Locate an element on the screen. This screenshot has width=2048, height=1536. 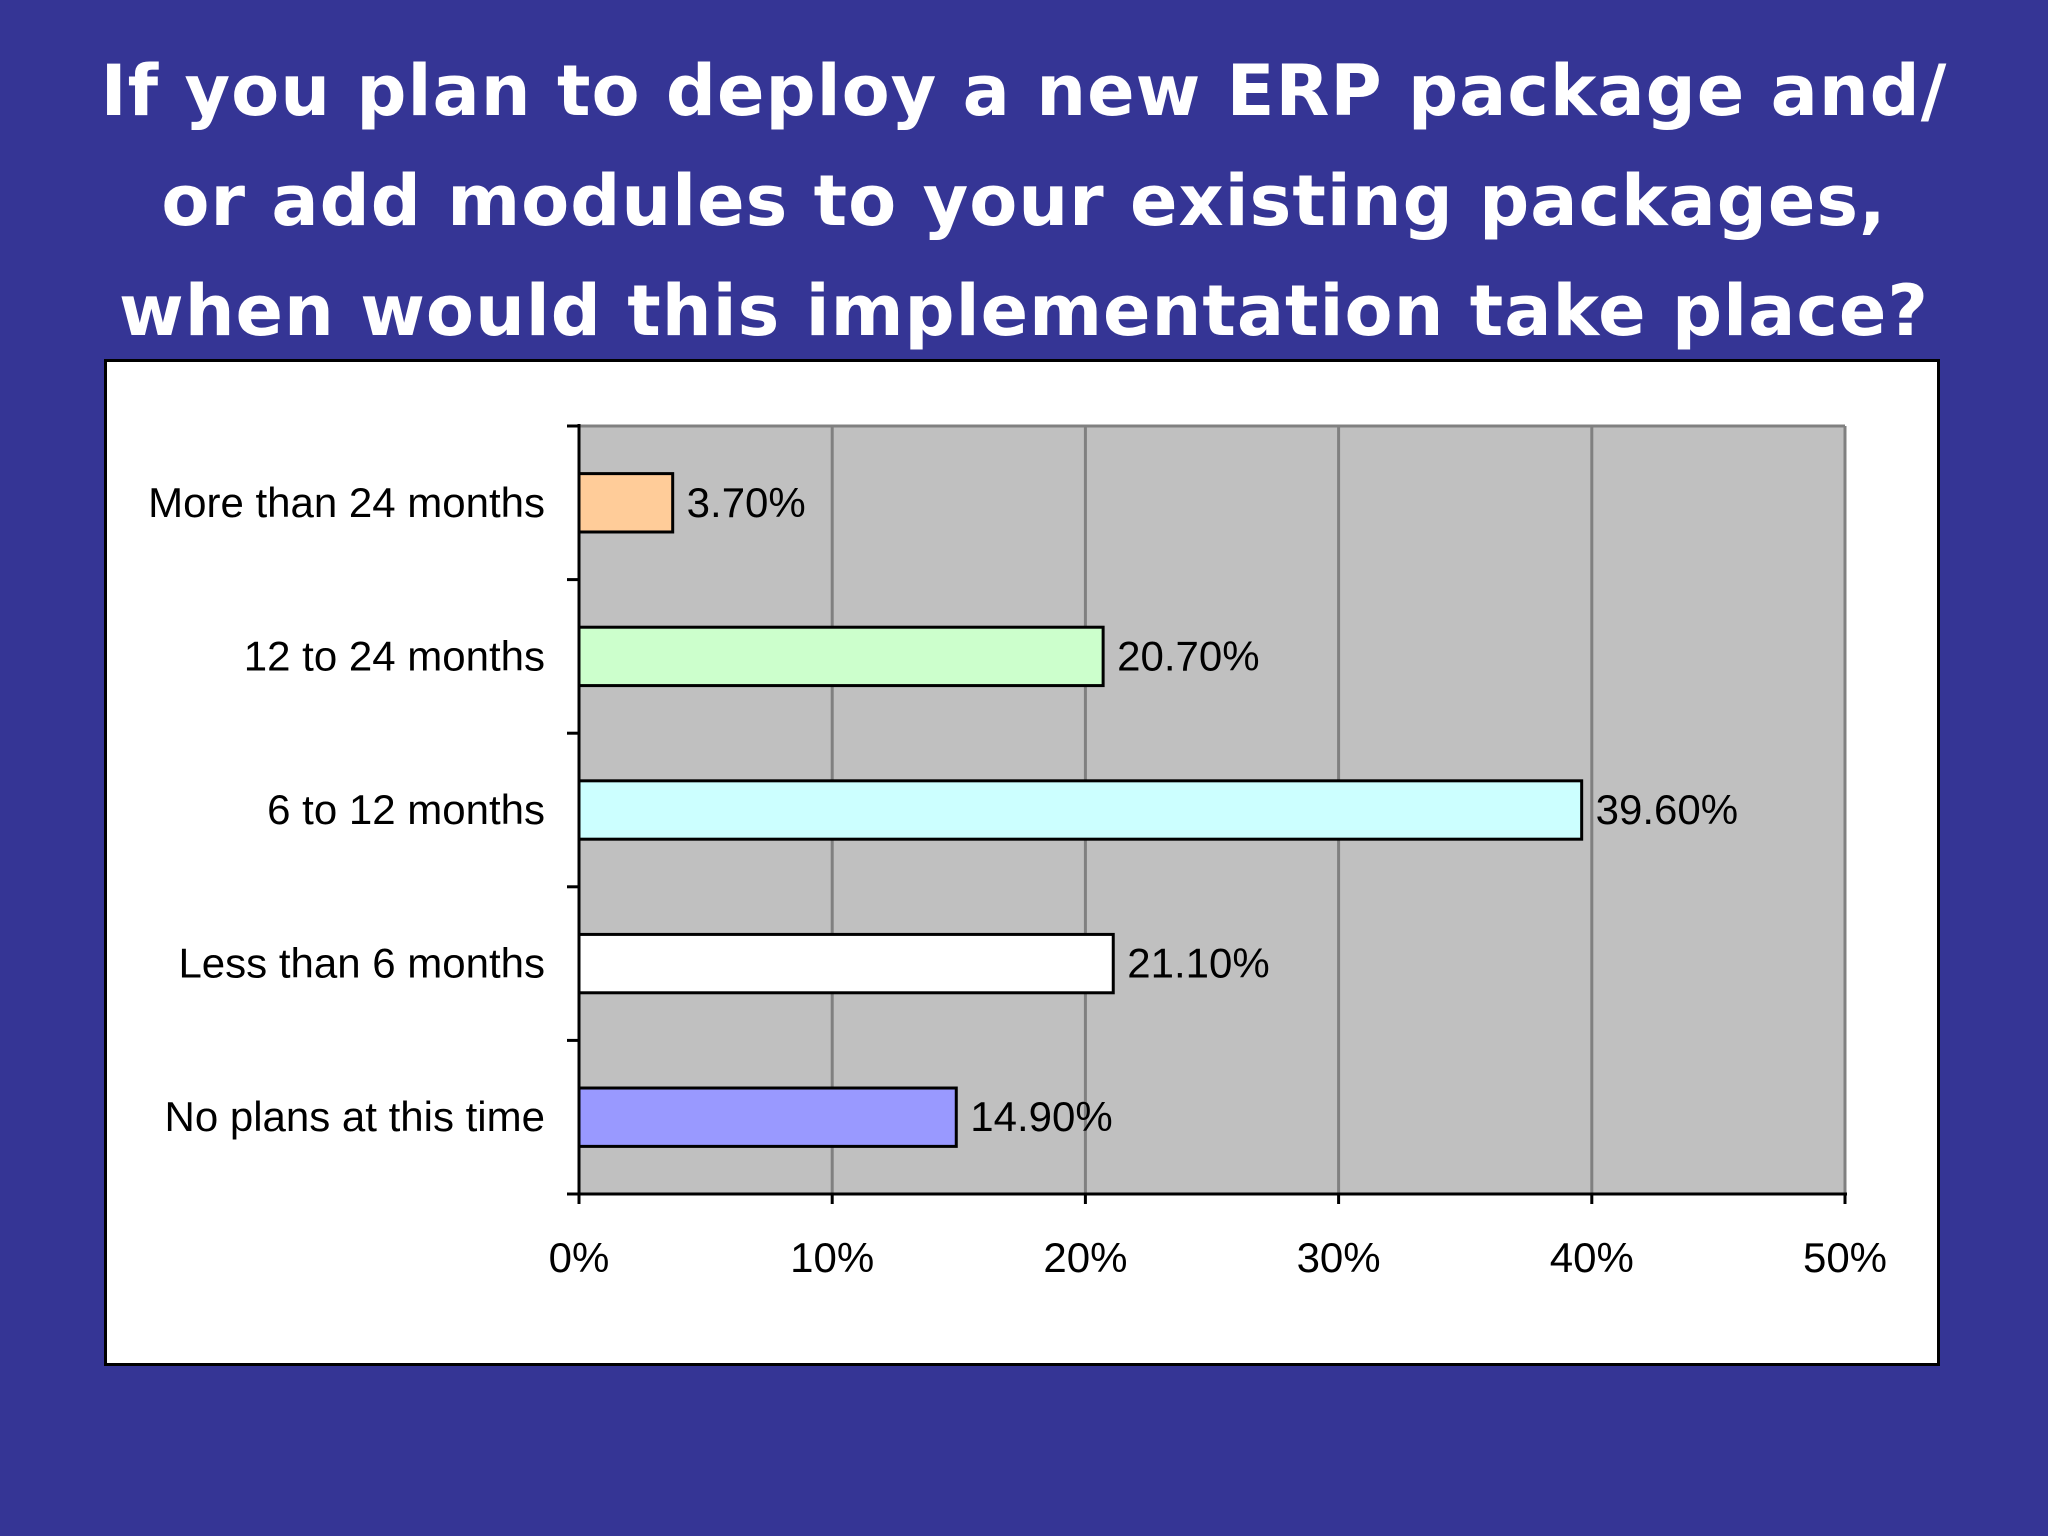
x-tick-label-4: 40% is located at coordinates (1592, 1257).